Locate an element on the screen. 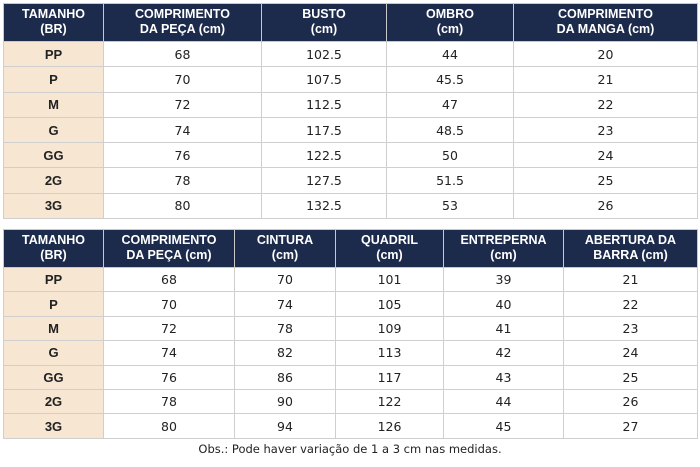 The height and width of the screenshot is (467, 700). measure-cell: 102.5 is located at coordinates (324, 54).